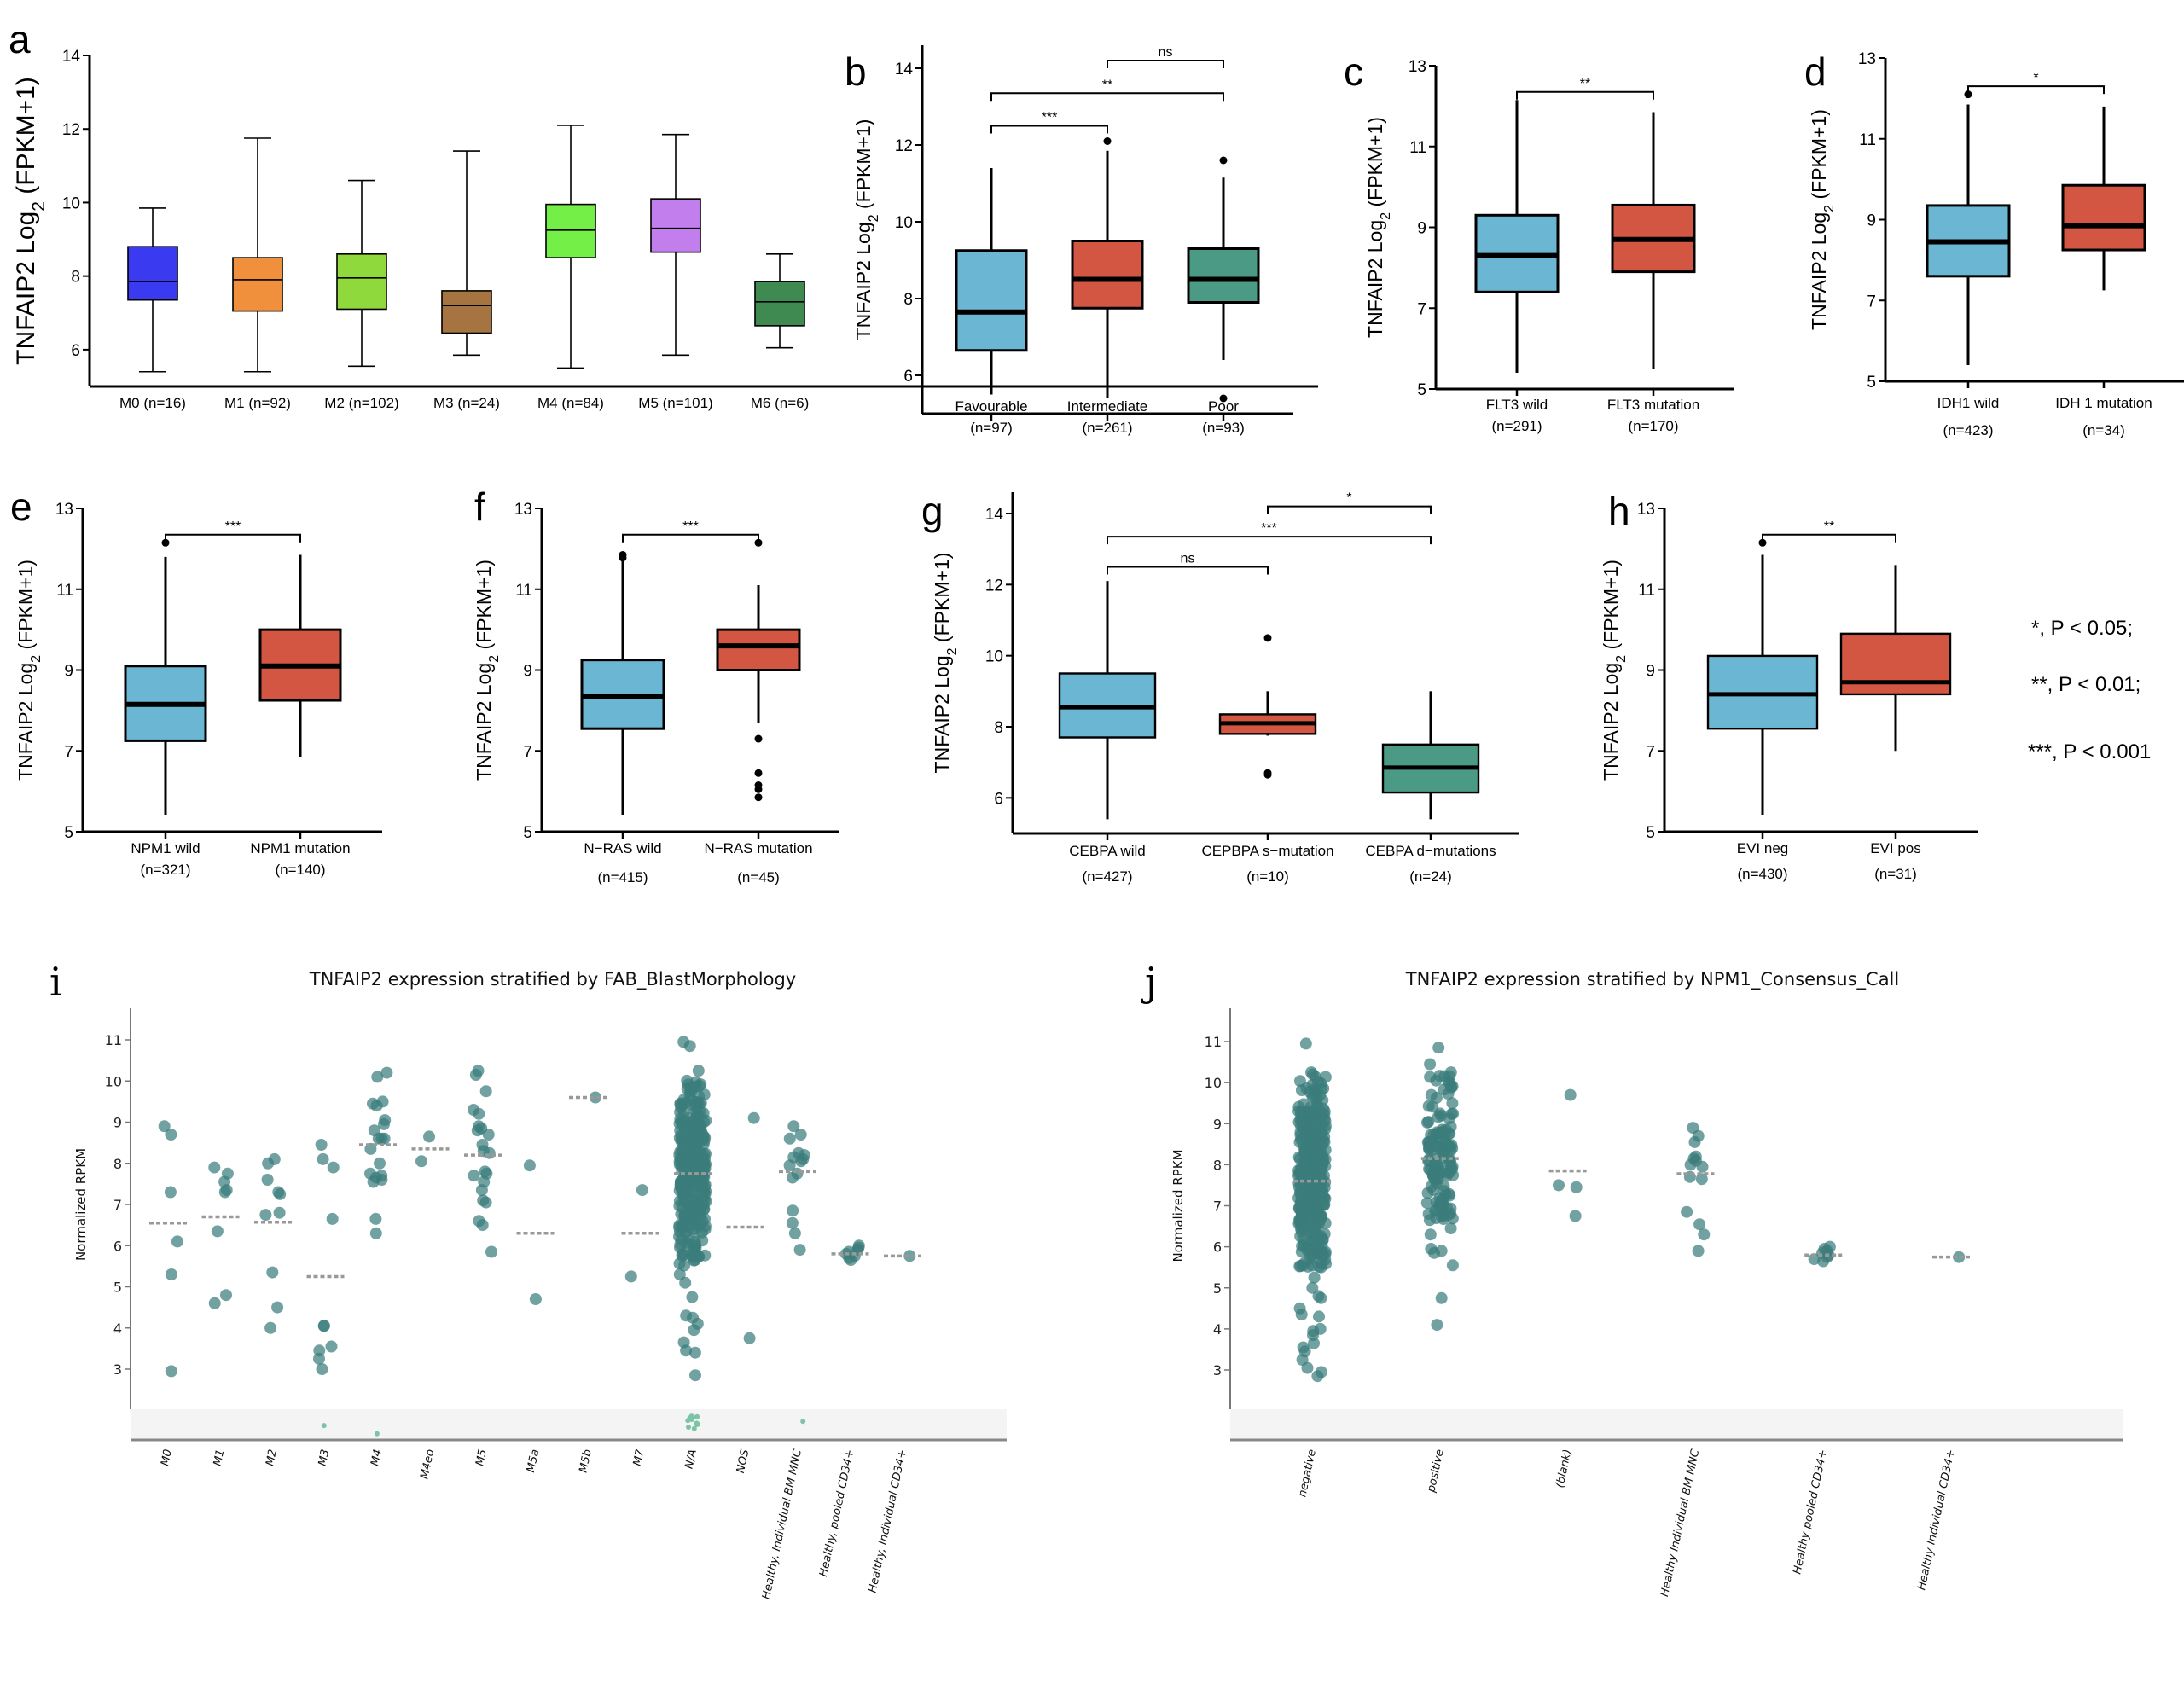 Image resolution: width=2184 pixels, height=1689 pixels. Describe the element at coordinates (300, 848) in the screenshot. I see `category-label: NPM1 mutation` at that location.